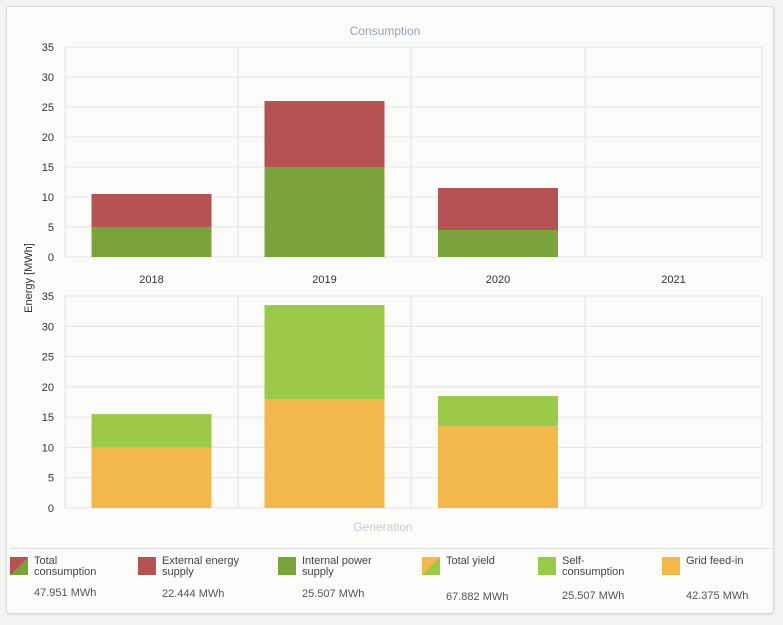 Image resolution: width=783 pixels, height=625 pixels. What do you see at coordinates (48, 198) in the screenshot?
I see `consumption-y-tick-label: 10` at bounding box center [48, 198].